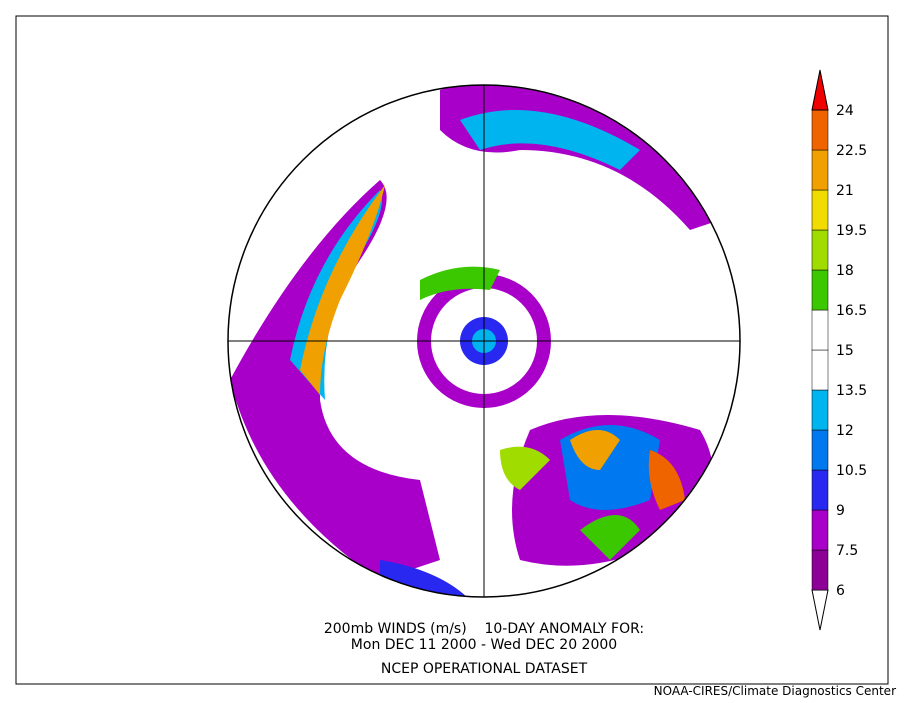 The height and width of the screenshot is (703, 904). Describe the element at coordinates (820, 90) in the screenshot. I see `colorbar-triangle` at that location.